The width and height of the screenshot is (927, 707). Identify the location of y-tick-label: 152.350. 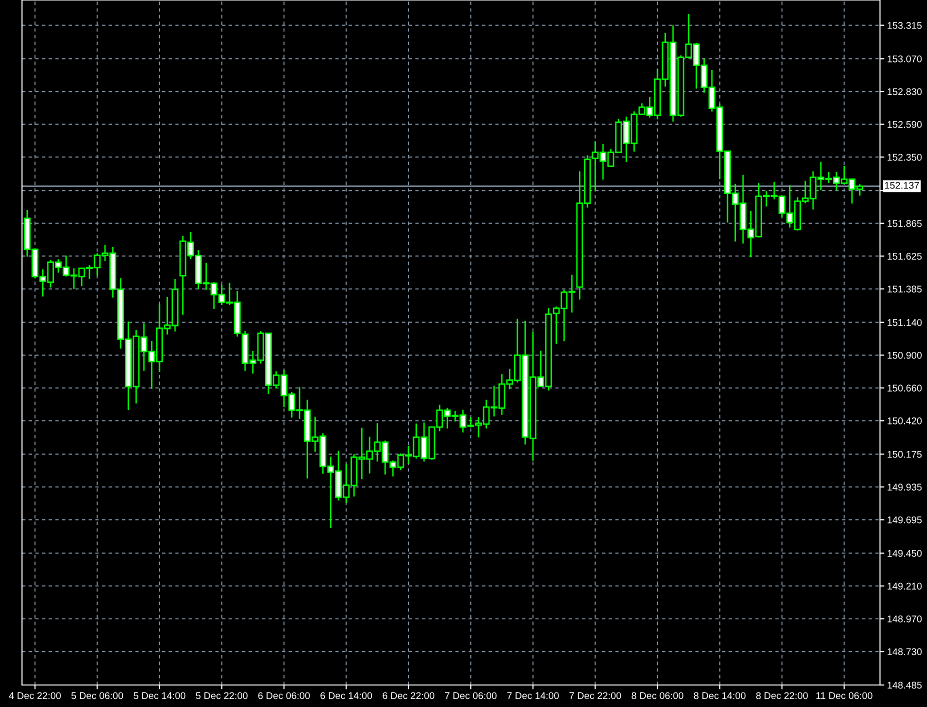
(905, 157).